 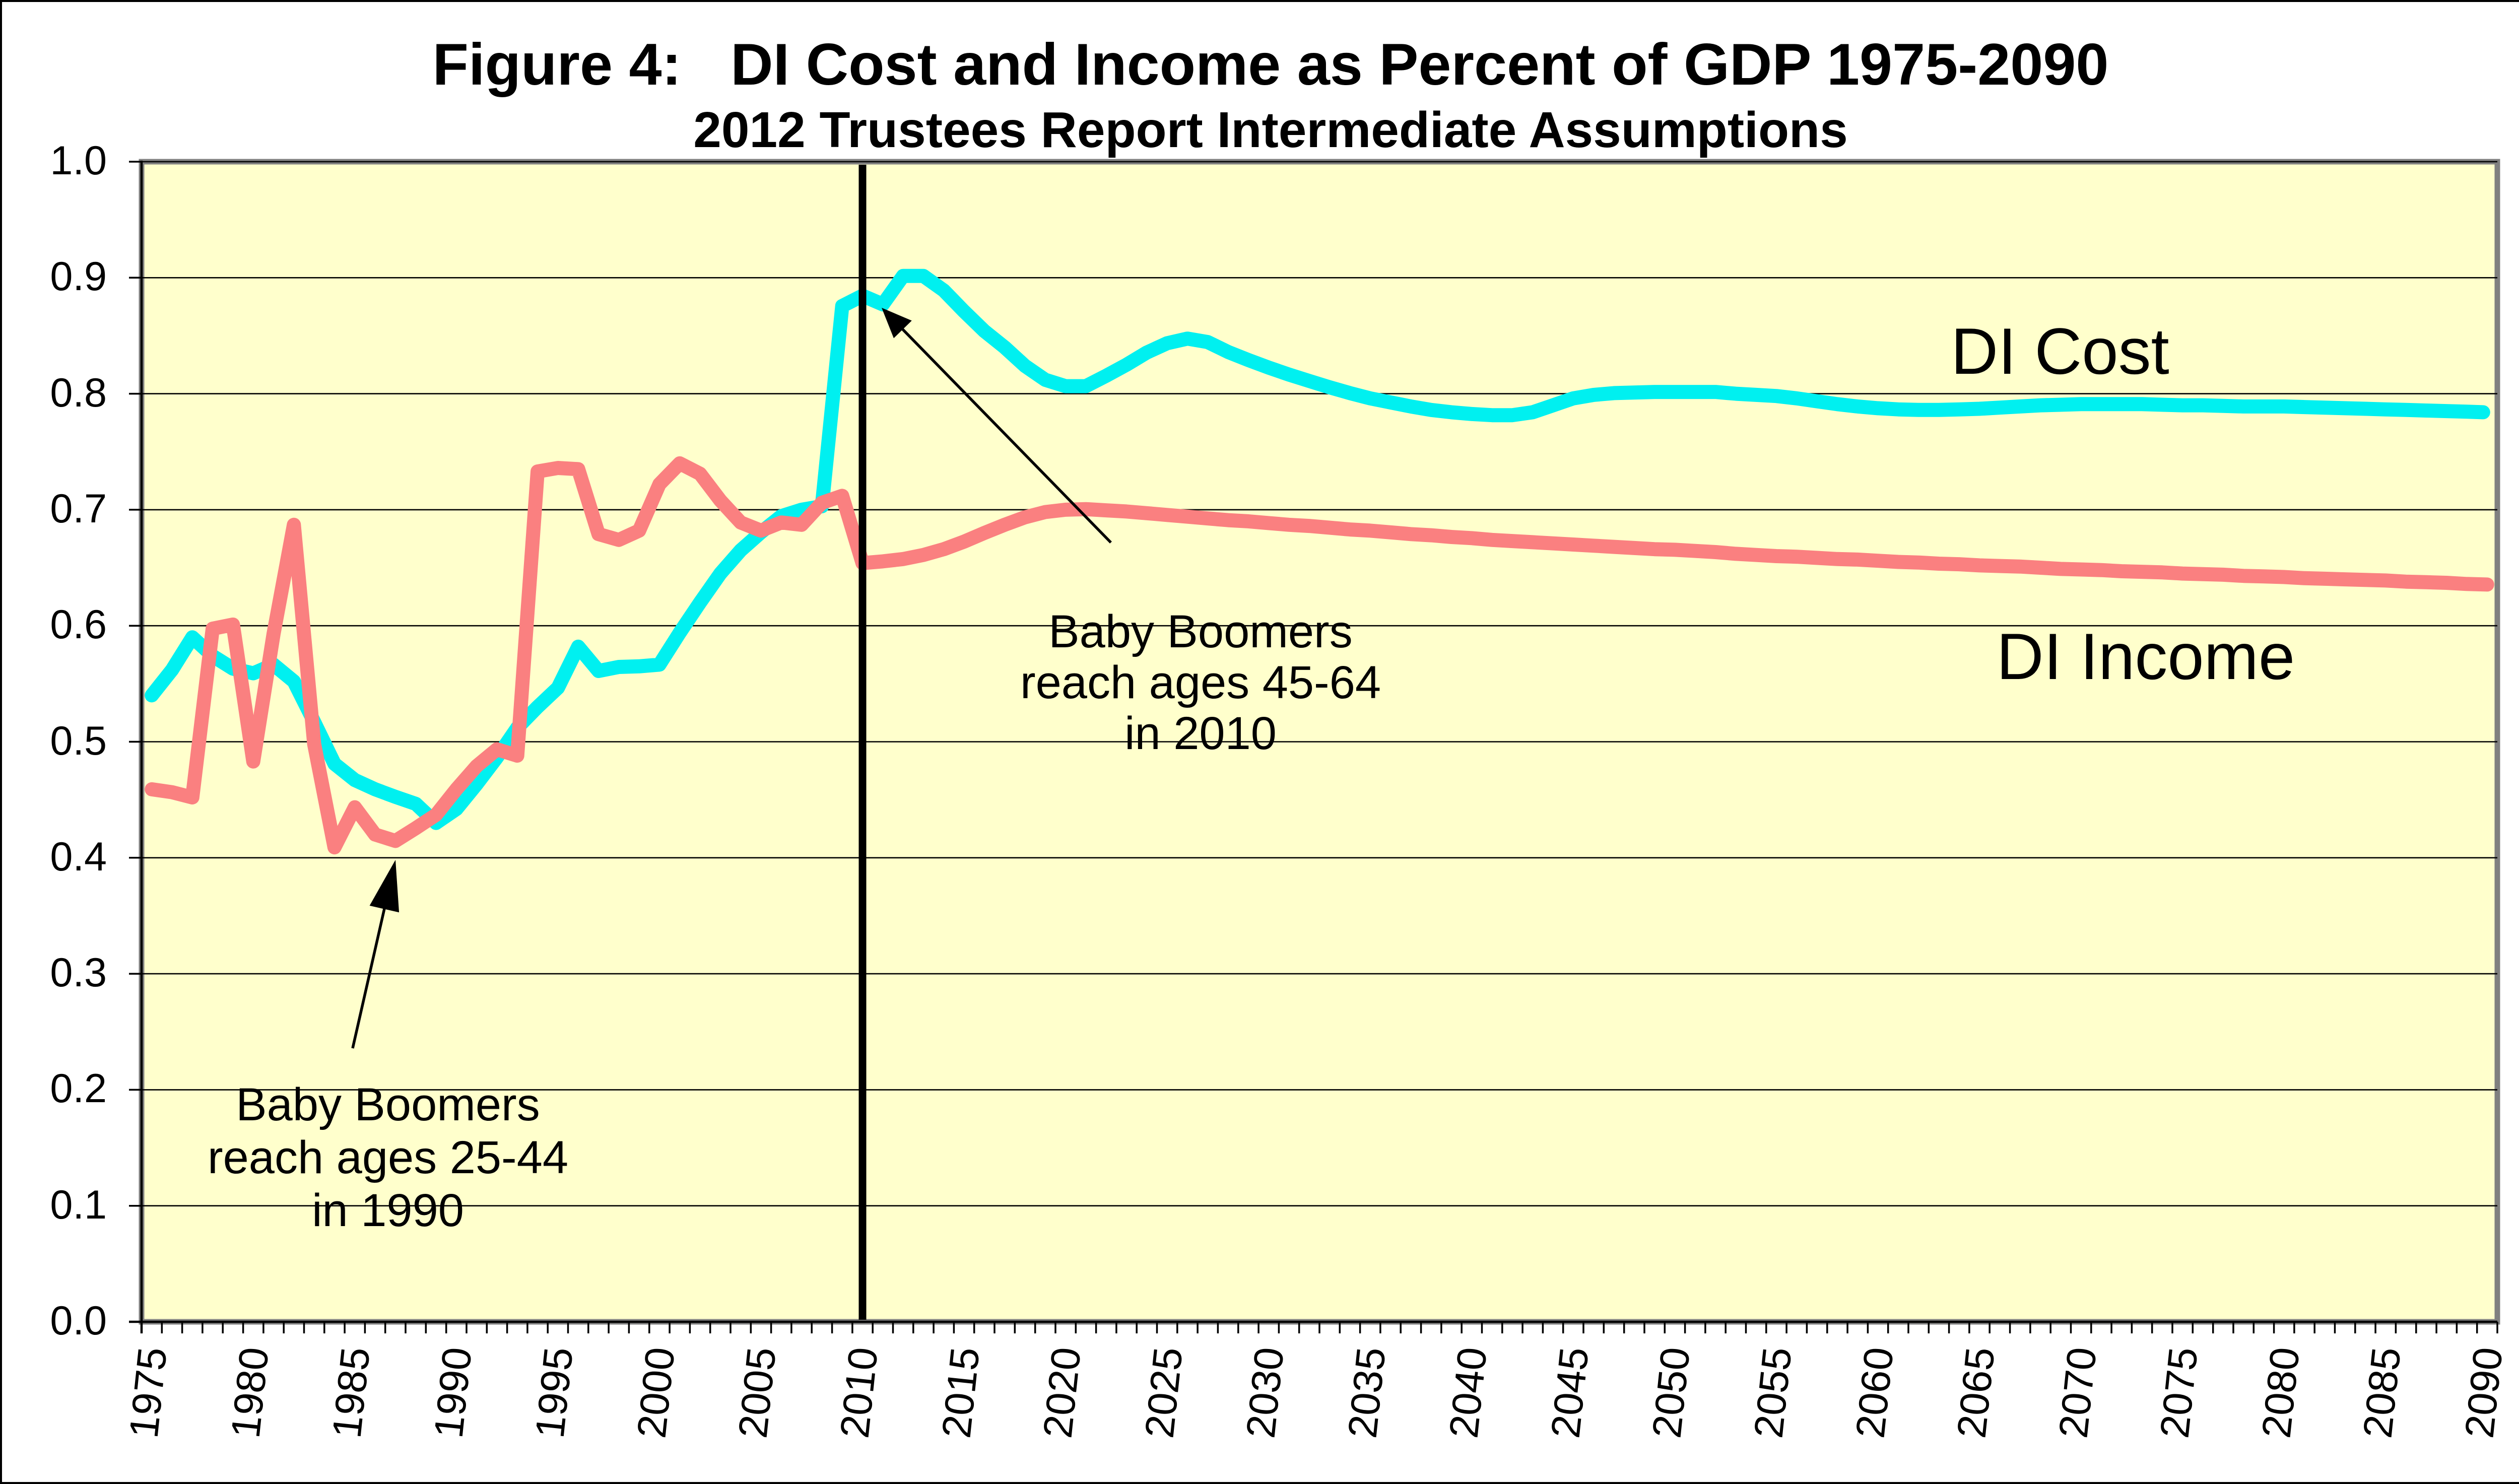 What do you see at coordinates (388, 1211) in the screenshot?
I see `svg-text: in 1990` at bounding box center [388, 1211].